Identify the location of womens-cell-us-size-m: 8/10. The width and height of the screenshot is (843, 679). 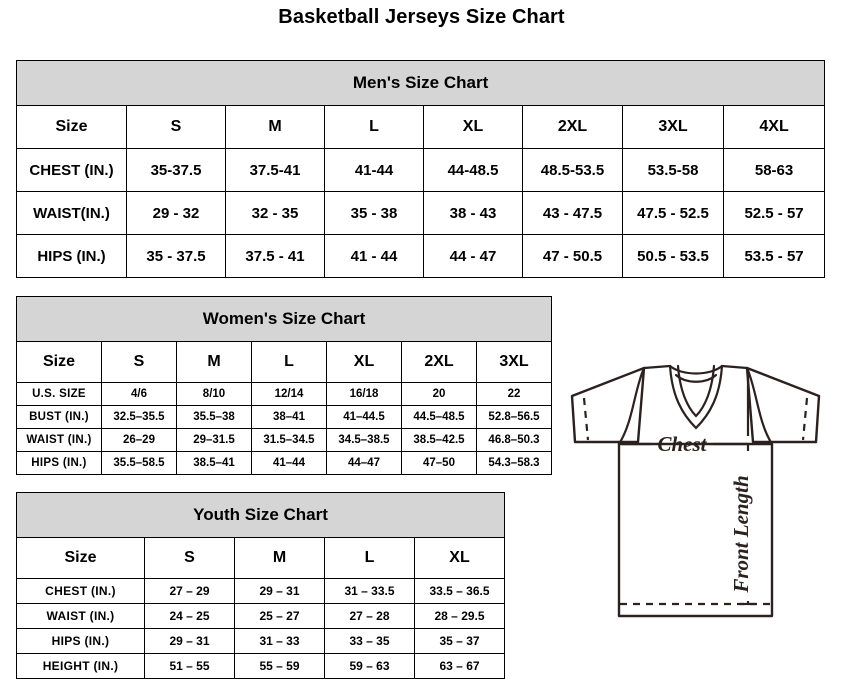
(214, 394).